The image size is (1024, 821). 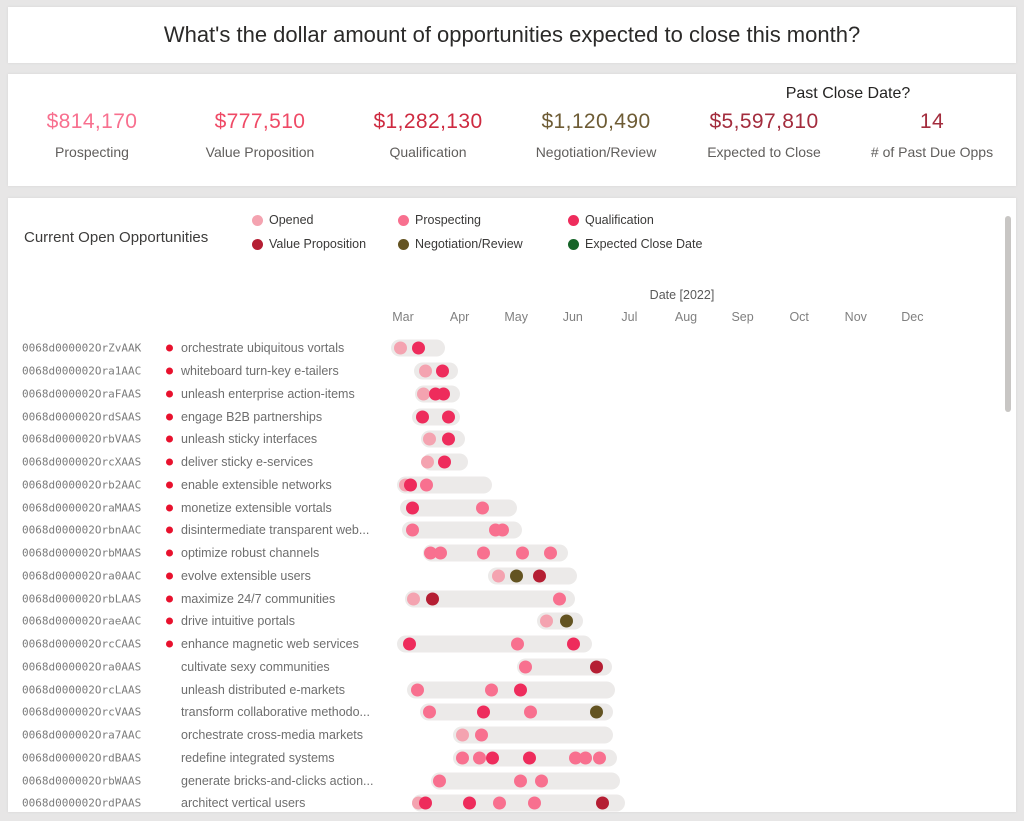 What do you see at coordinates (764, 152) in the screenshot?
I see `kpi-label: Expected to Close` at bounding box center [764, 152].